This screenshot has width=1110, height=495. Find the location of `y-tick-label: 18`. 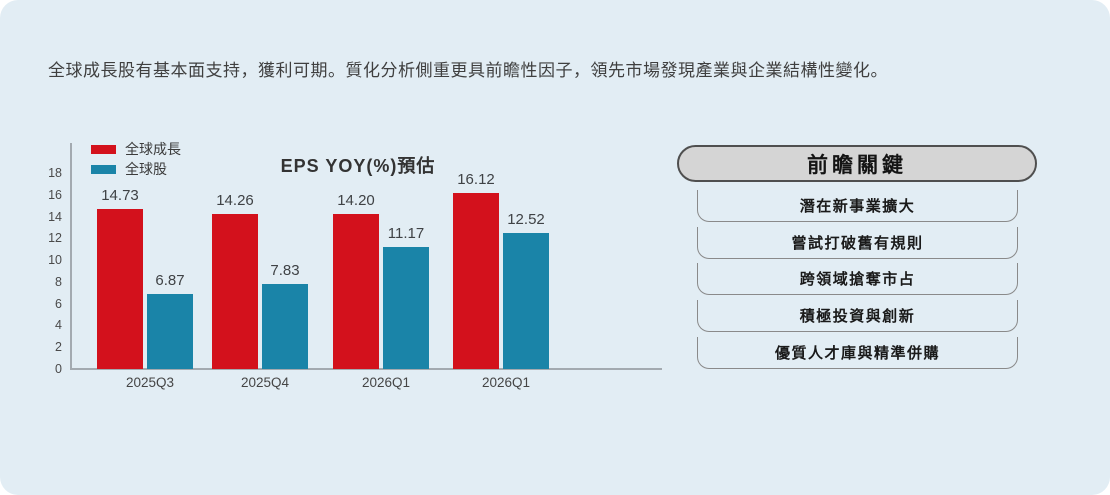

y-tick-label: 18 is located at coordinates (55, 172).